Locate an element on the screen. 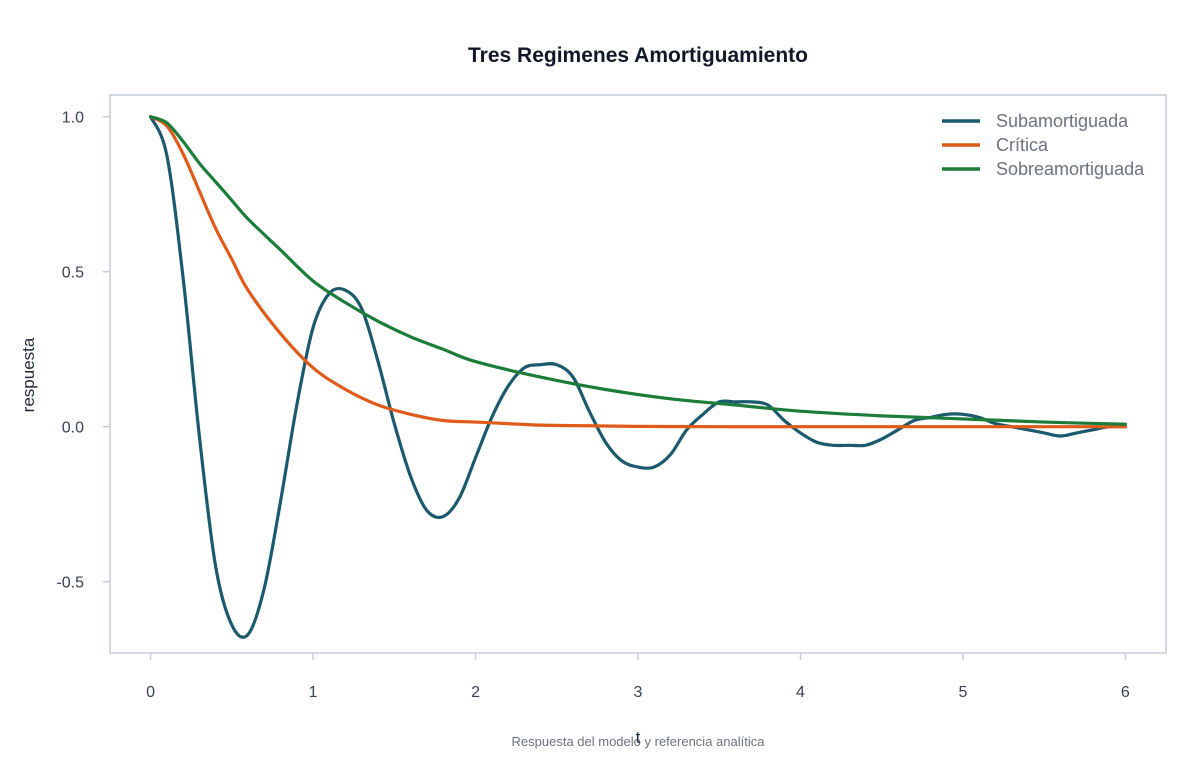 The height and width of the screenshot is (765, 1200). y-axis-label: respuesta is located at coordinates (28, 374).